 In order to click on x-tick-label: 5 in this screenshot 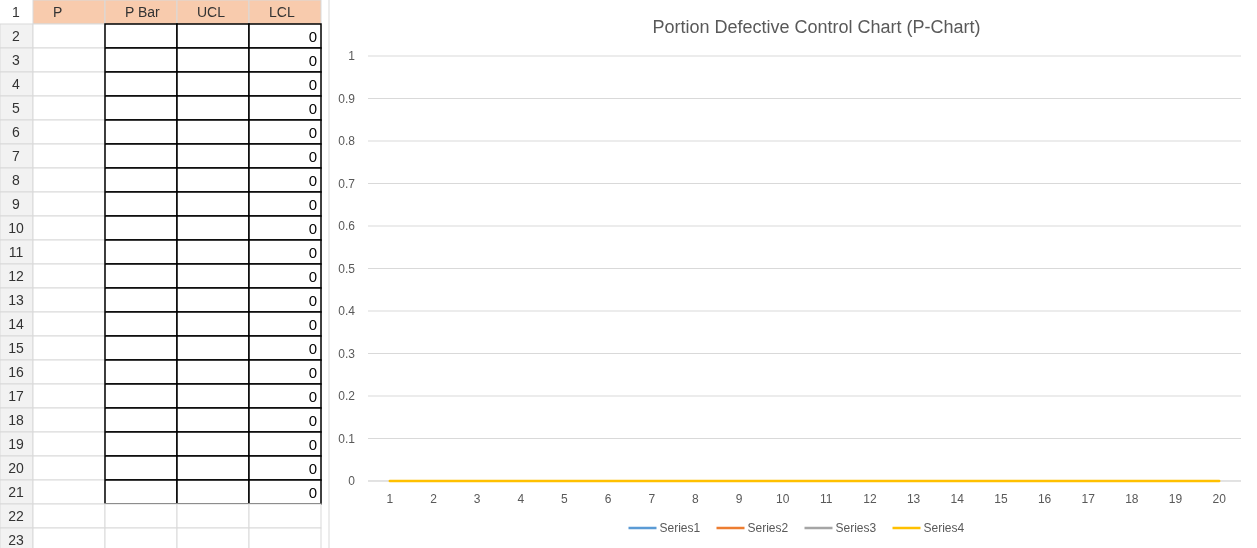, I will do `click(565, 499)`.